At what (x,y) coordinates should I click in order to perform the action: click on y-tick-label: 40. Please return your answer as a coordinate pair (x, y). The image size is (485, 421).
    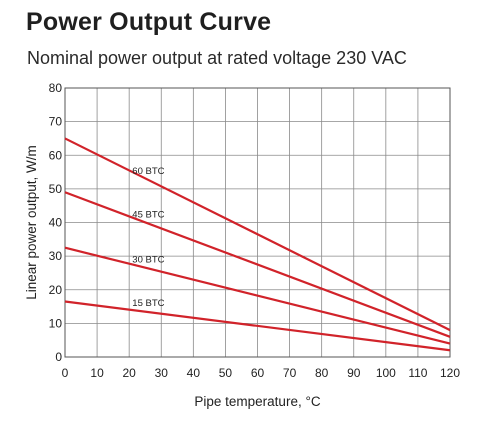
    Looking at the image, I should click on (56, 223).